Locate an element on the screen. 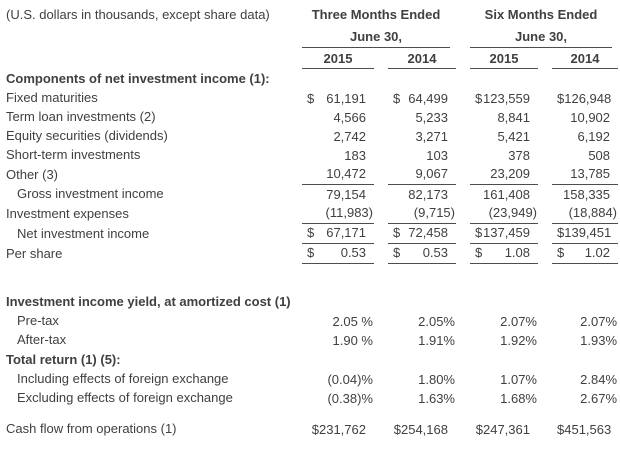 The image size is (620, 450). value-cell: 1.07% is located at coordinates (499, 379).